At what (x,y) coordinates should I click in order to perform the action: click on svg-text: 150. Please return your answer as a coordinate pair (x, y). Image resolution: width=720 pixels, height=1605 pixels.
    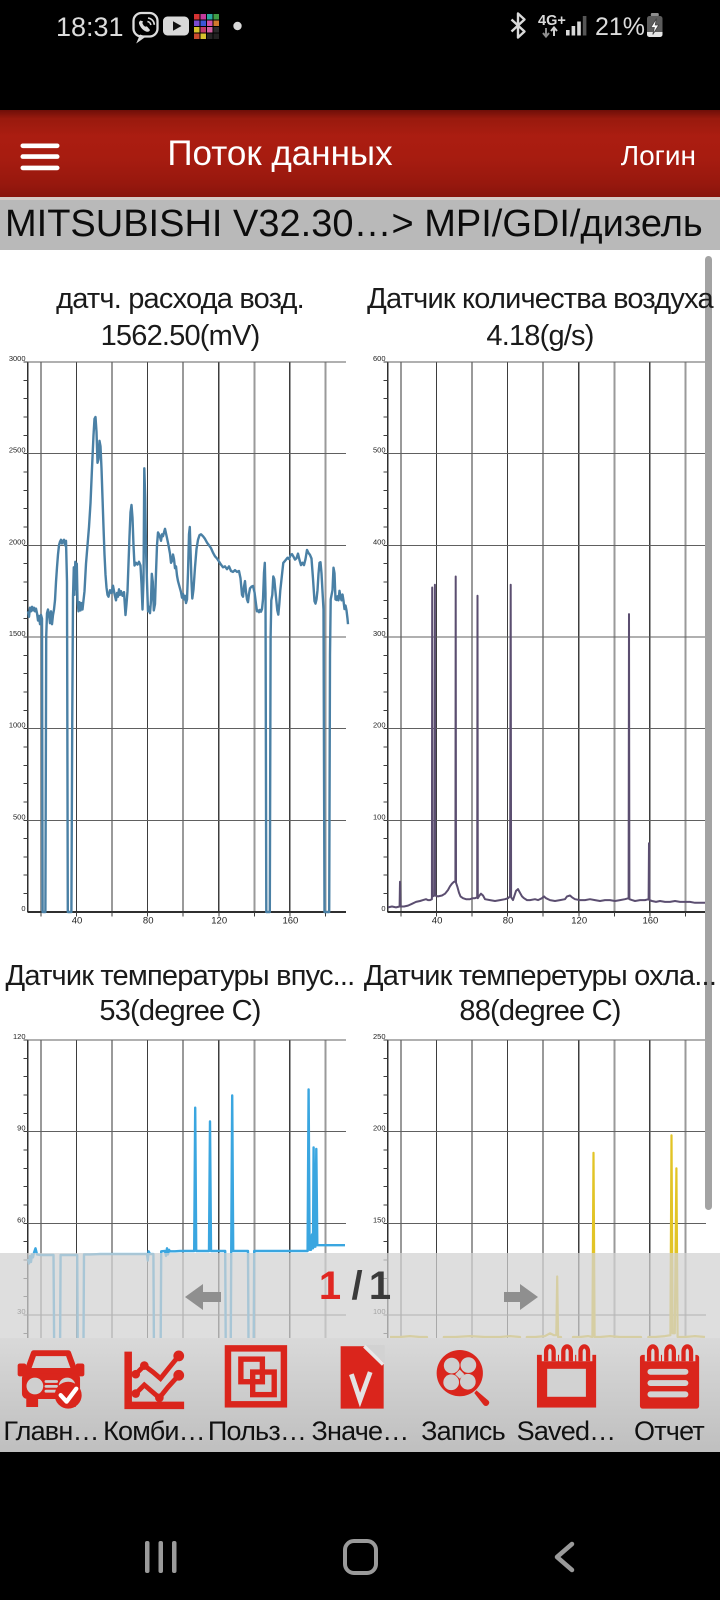
    Looking at the image, I should click on (379, 1219).